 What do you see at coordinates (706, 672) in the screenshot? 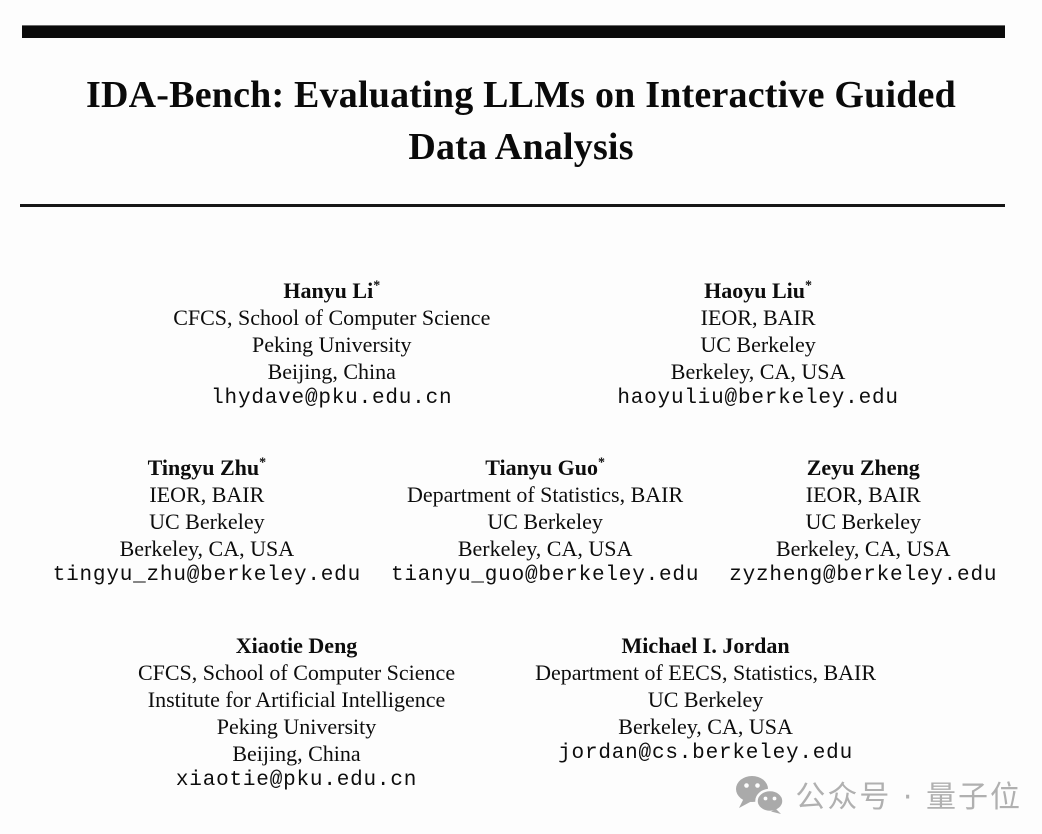
I see `author-affiliation: Department of EECS, Statistics, BAIR` at bounding box center [706, 672].